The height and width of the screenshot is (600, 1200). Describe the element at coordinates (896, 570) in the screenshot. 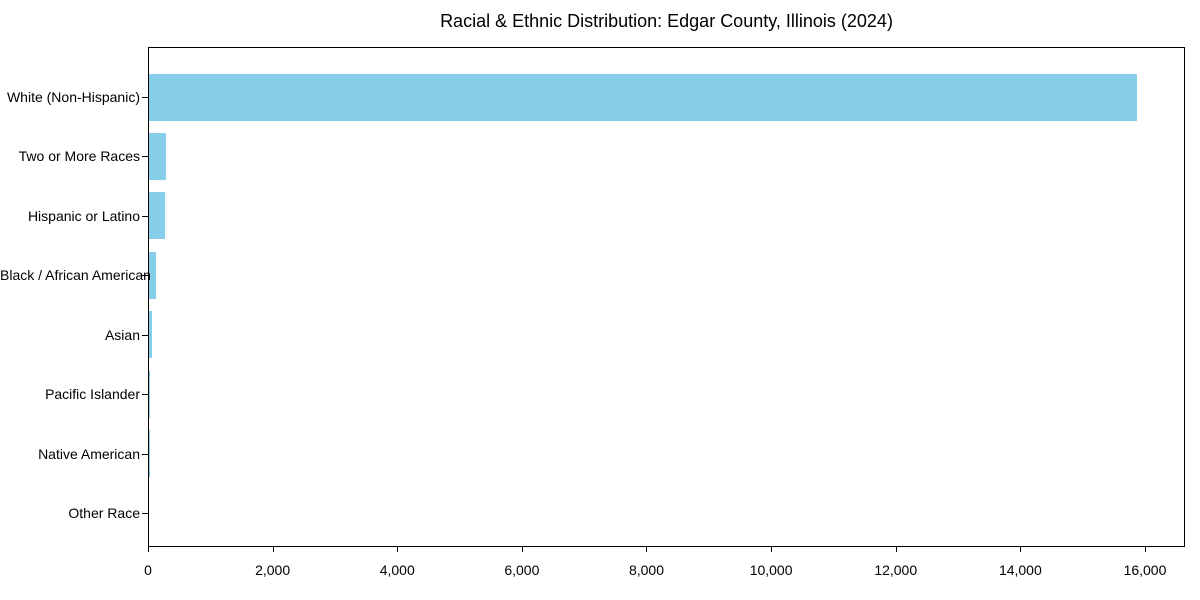

I see `x-axis-tick-label: 12,000` at that location.